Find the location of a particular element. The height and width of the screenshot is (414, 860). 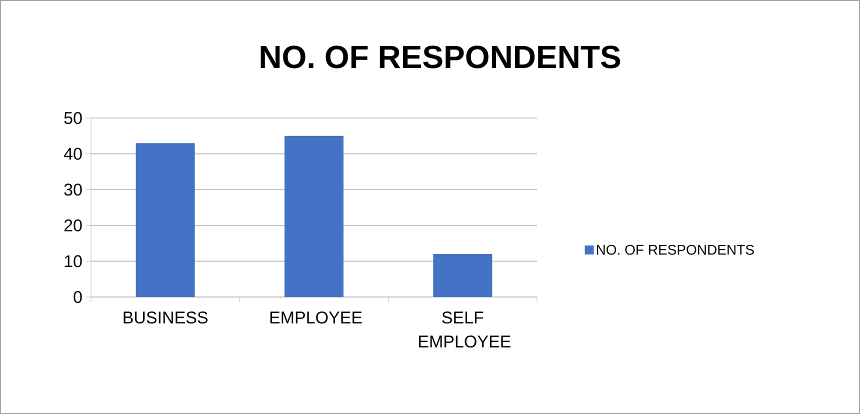

y-tick-label: 30 is located at coordinates (73, 190).